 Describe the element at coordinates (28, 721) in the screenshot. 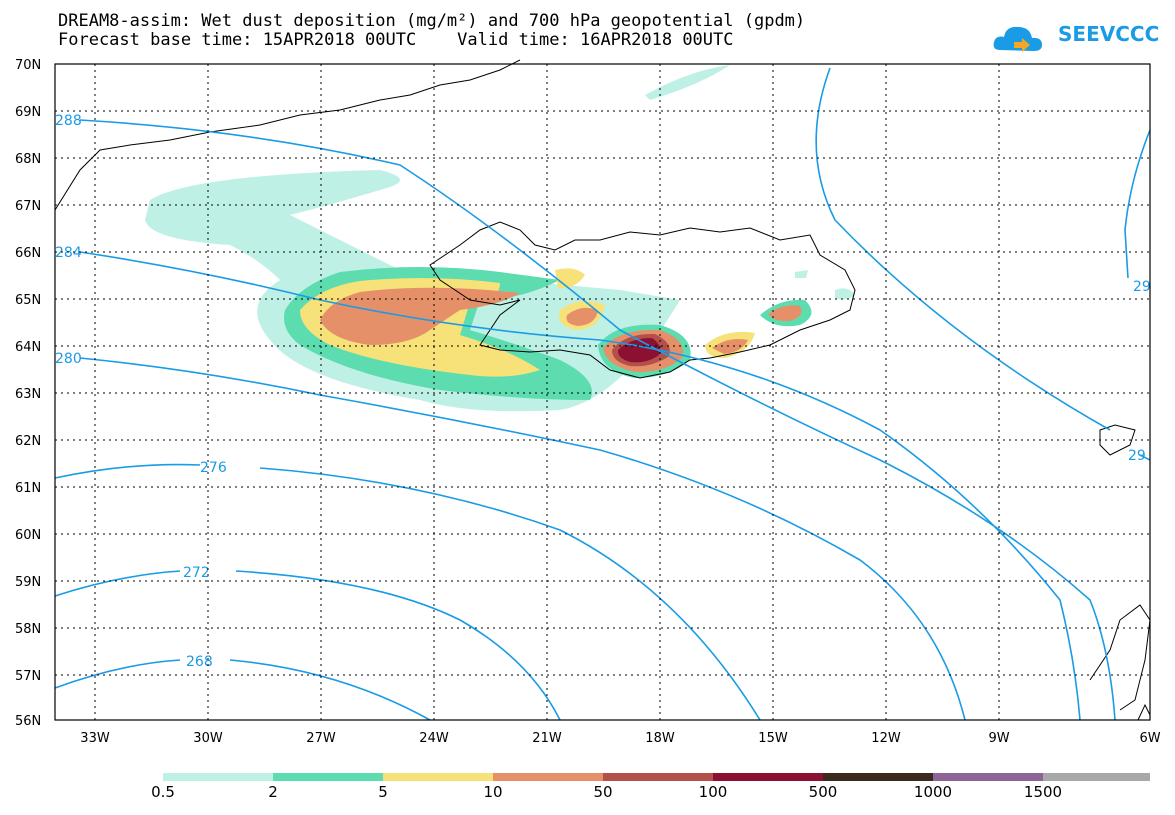

I see `lat-label: 56N` at that location.